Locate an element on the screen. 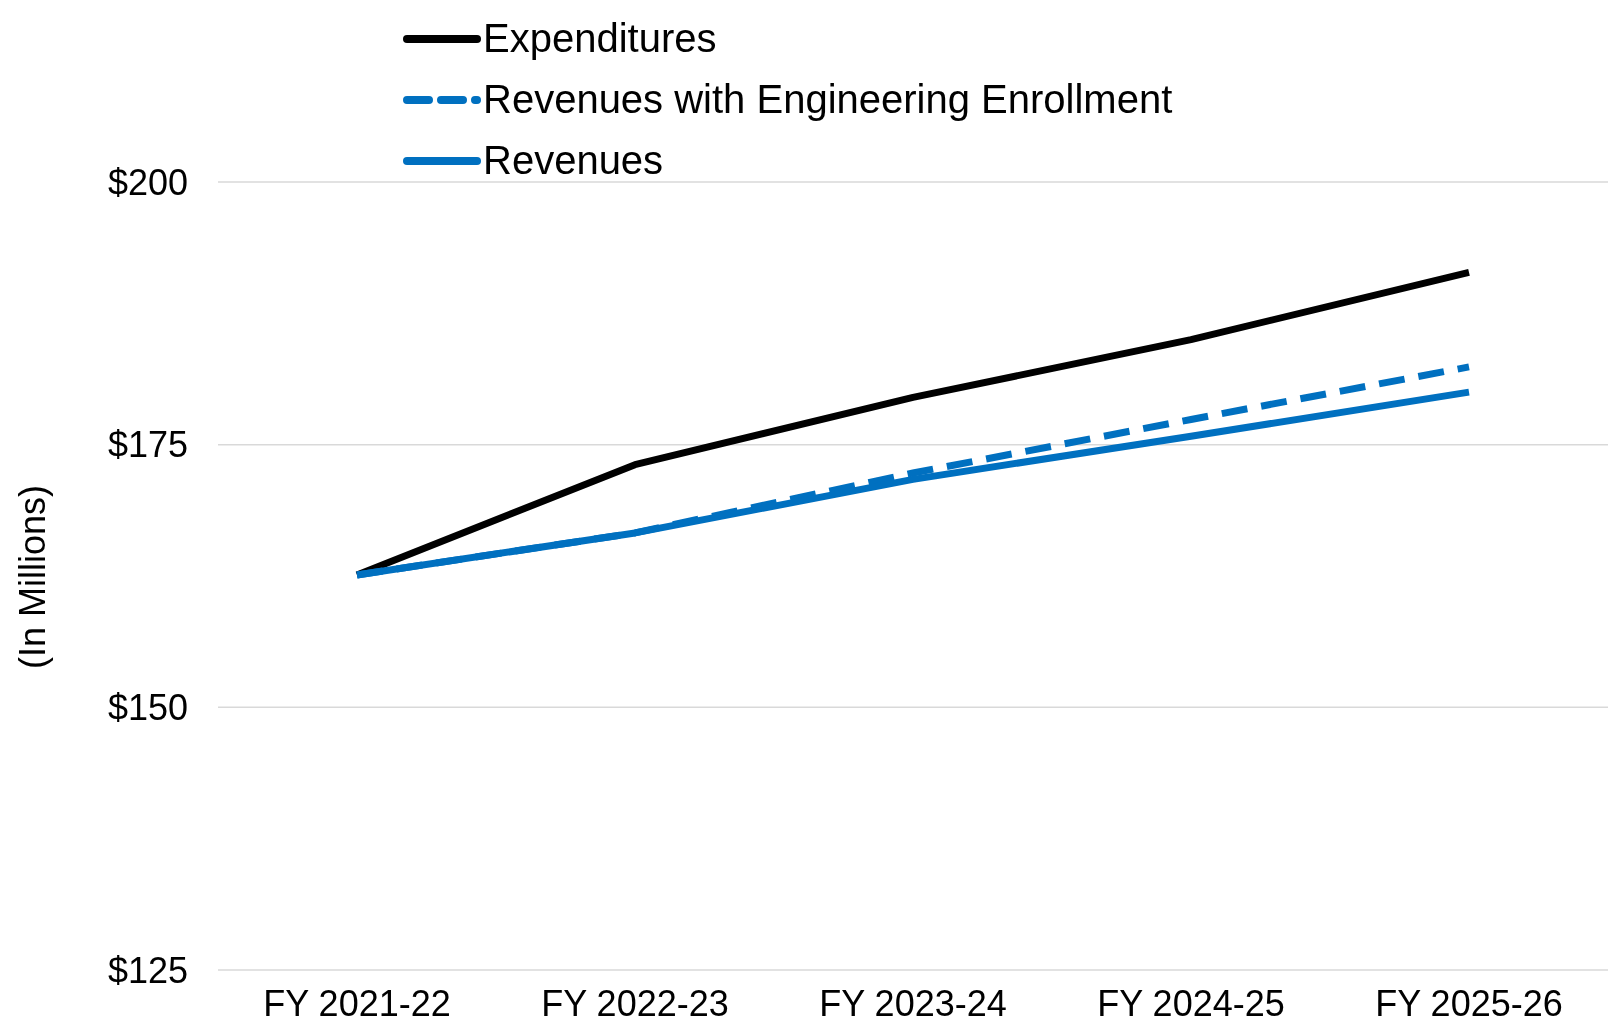  x-tick-label: FY 2022-23 is located at coordinates (635, 1003).